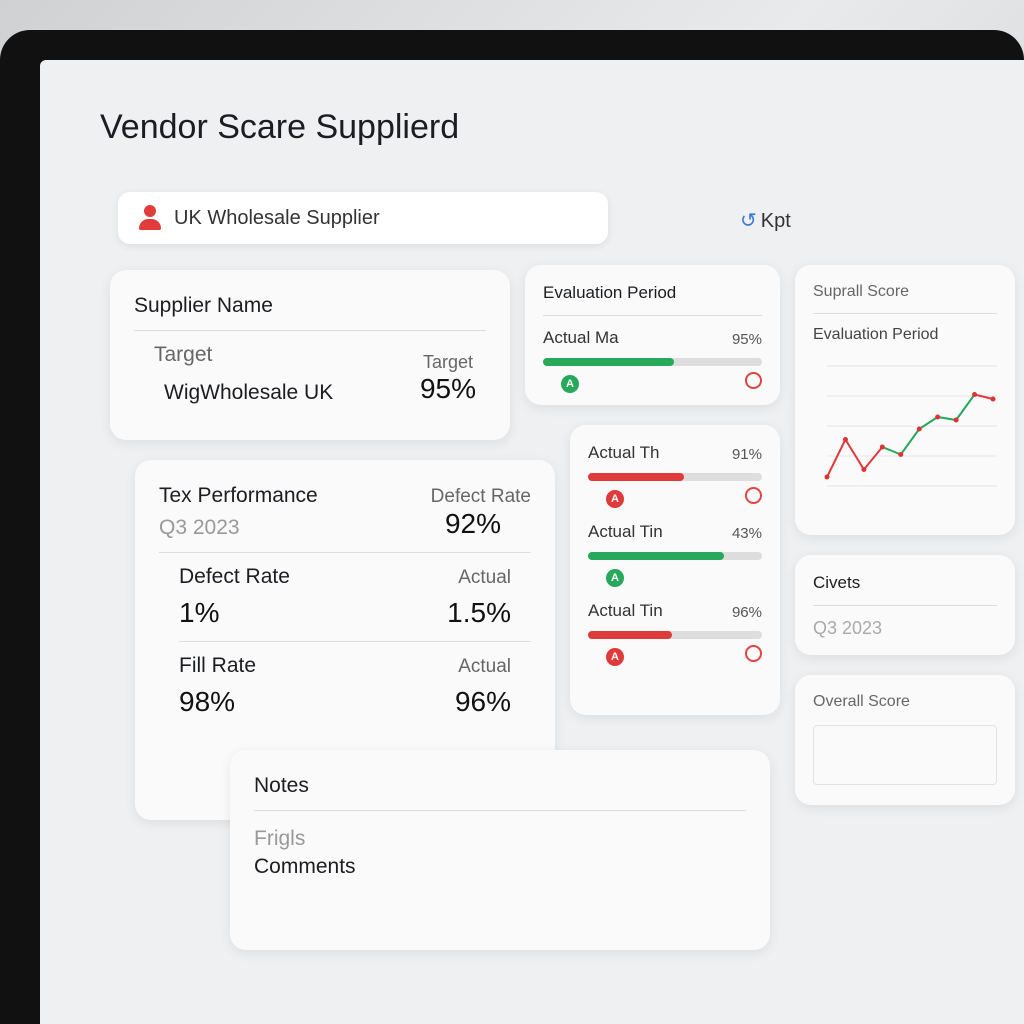  Describe the element at coordinates (207, 701) in the screenshot. I see `row-value: 98%` at that location.